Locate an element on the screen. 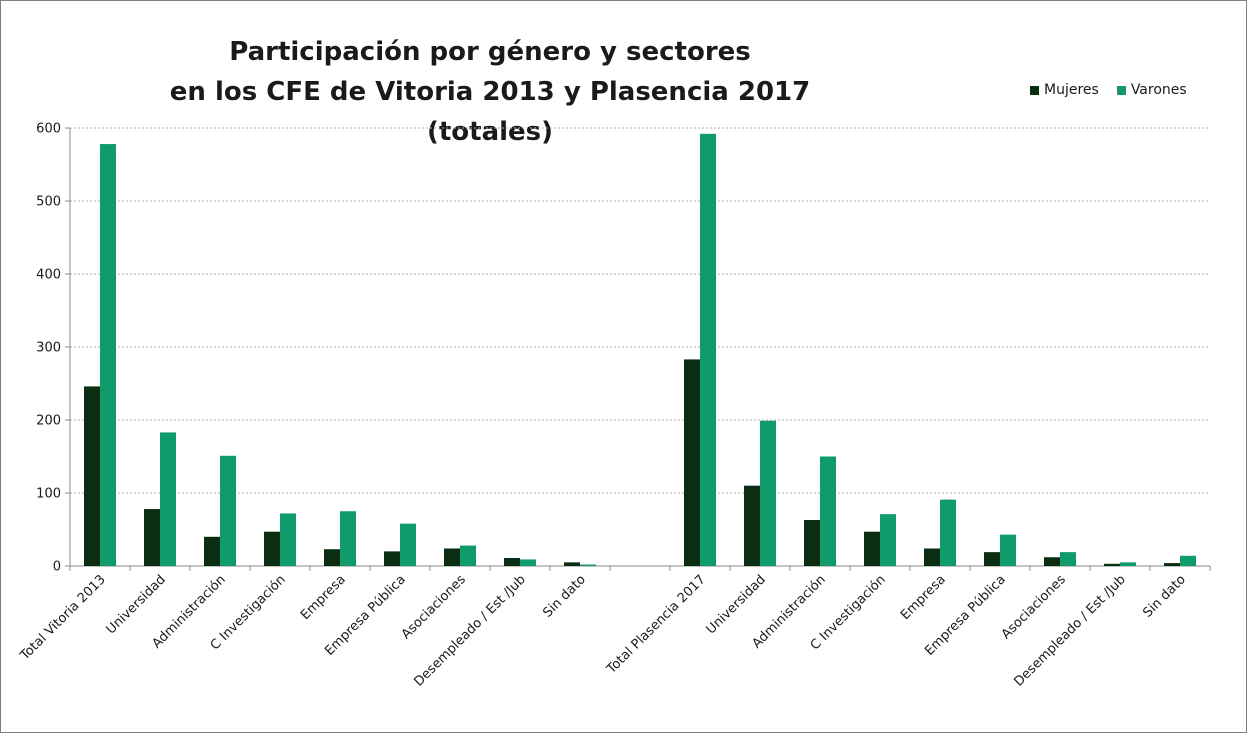 This screenshot has height=733, width=1247. chart-legend: Mujeres Varones is located at coordinates (1108, 90).